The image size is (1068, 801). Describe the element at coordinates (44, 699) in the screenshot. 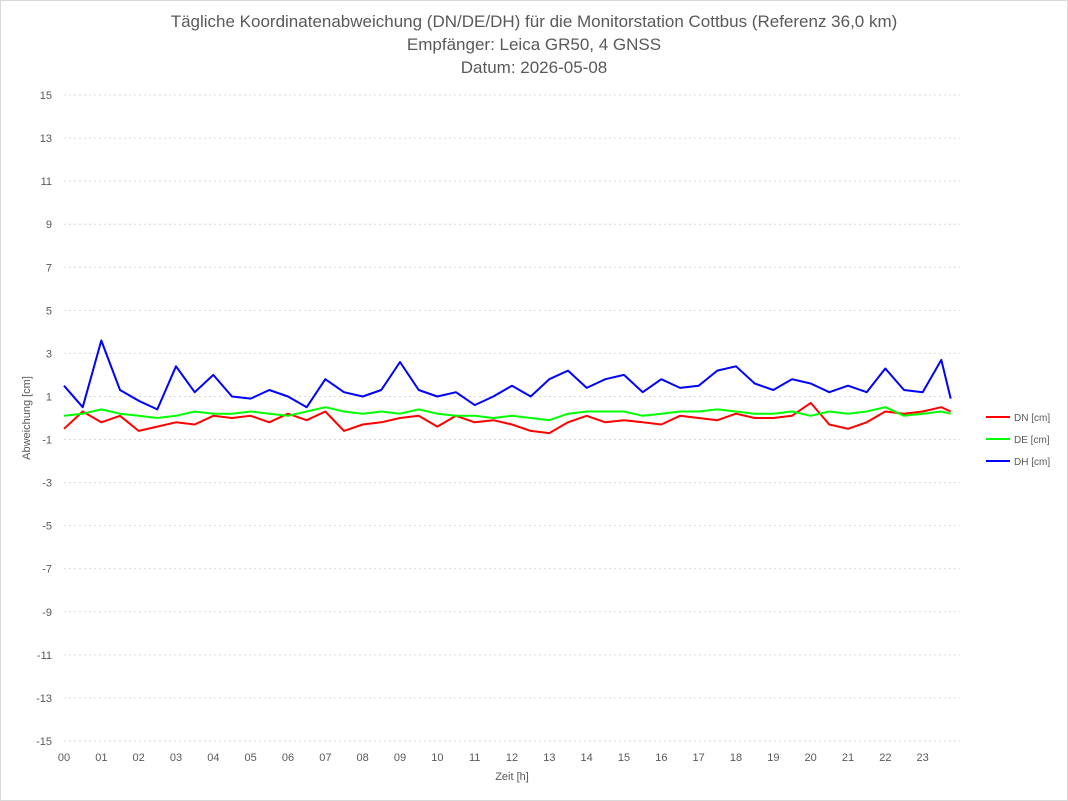

I see `y-tick-label: -13` at that location.